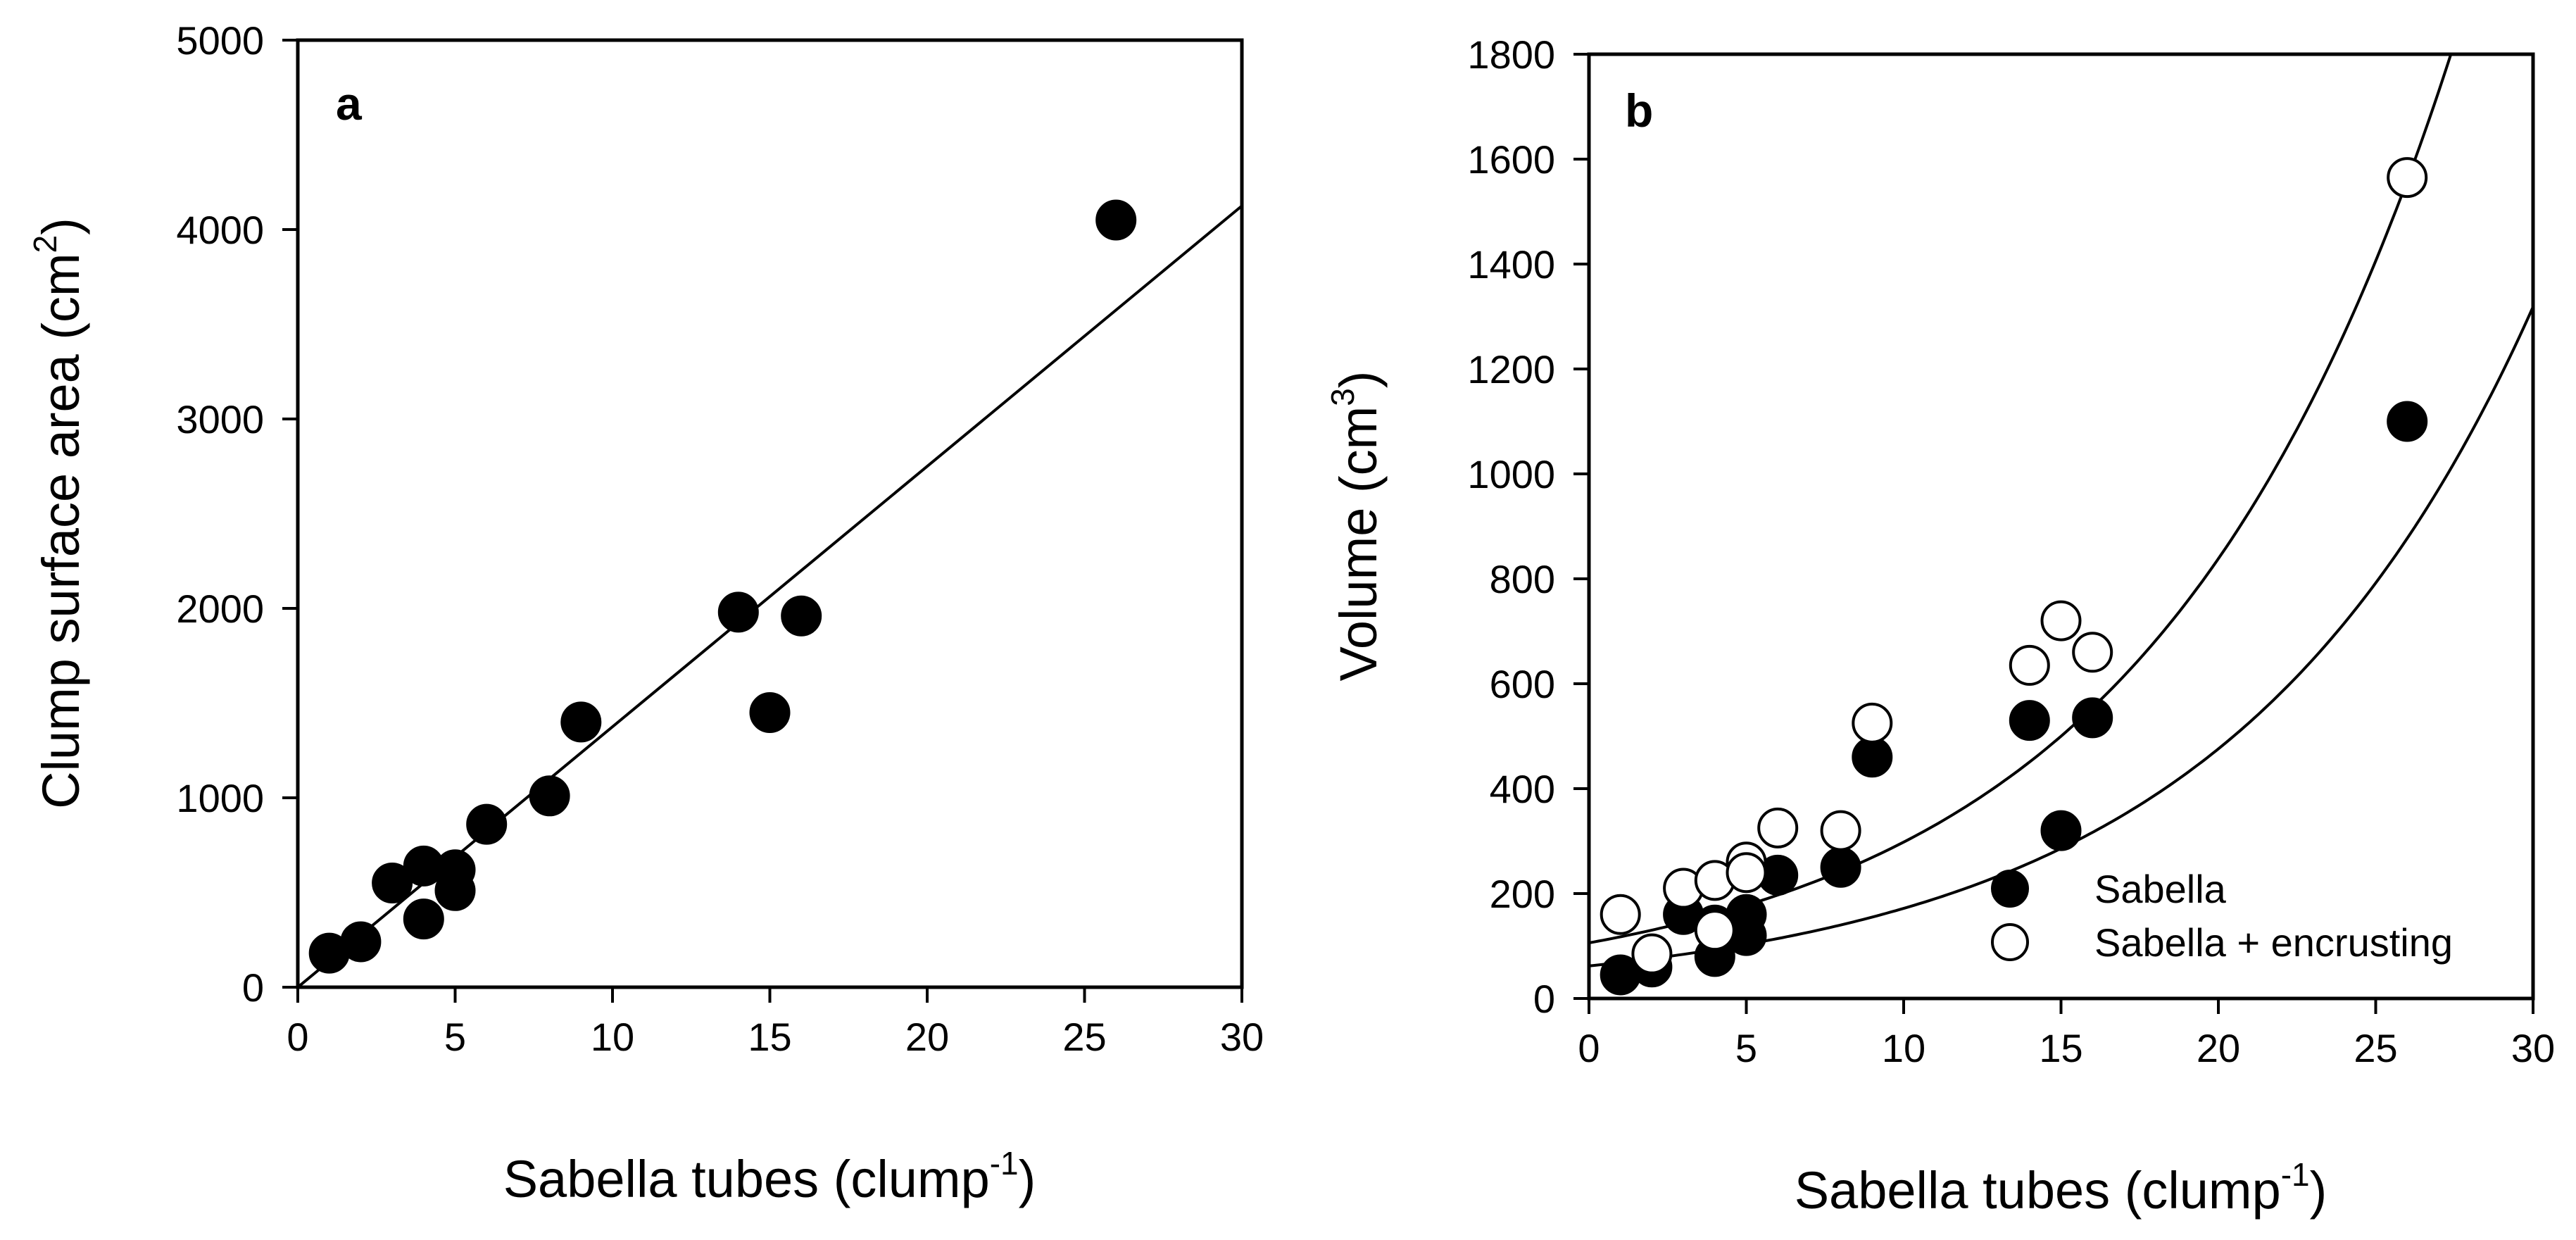 Image resolution: width=2576 pixels, height=1240 pixels. I want to click on panel-b-y-tick-label: 200, so click(1523, 894).